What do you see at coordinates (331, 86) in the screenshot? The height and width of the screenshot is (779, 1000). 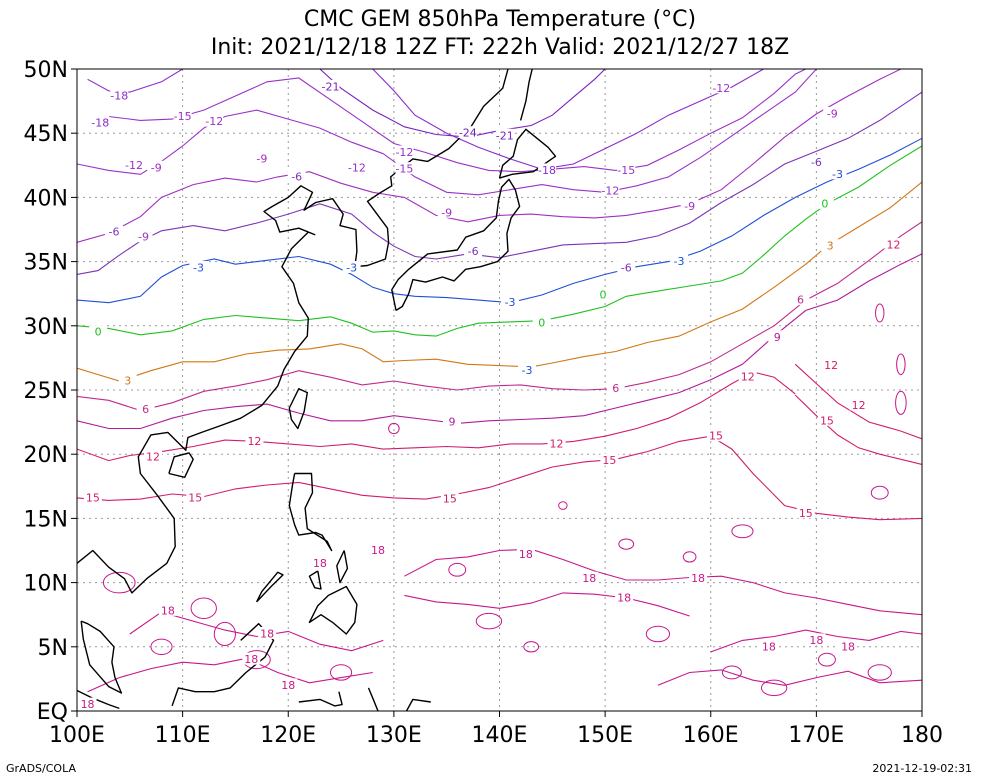 I see `contour-label: -21` at bounding box center [331, 86].